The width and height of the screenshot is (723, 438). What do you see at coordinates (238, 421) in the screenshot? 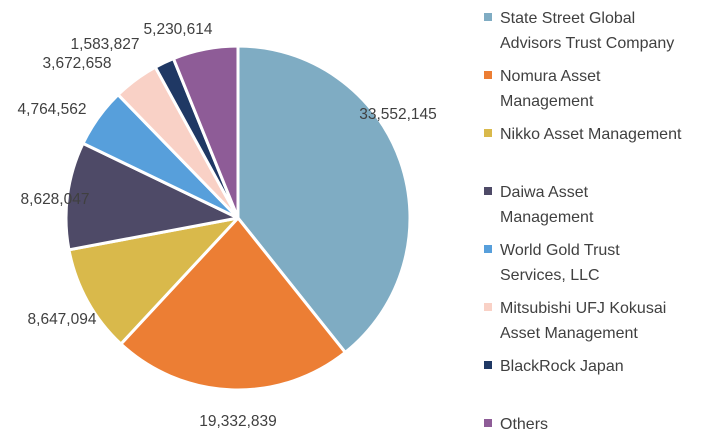
I see `data-label: 19,332,839` at bounding box center [238, 421].